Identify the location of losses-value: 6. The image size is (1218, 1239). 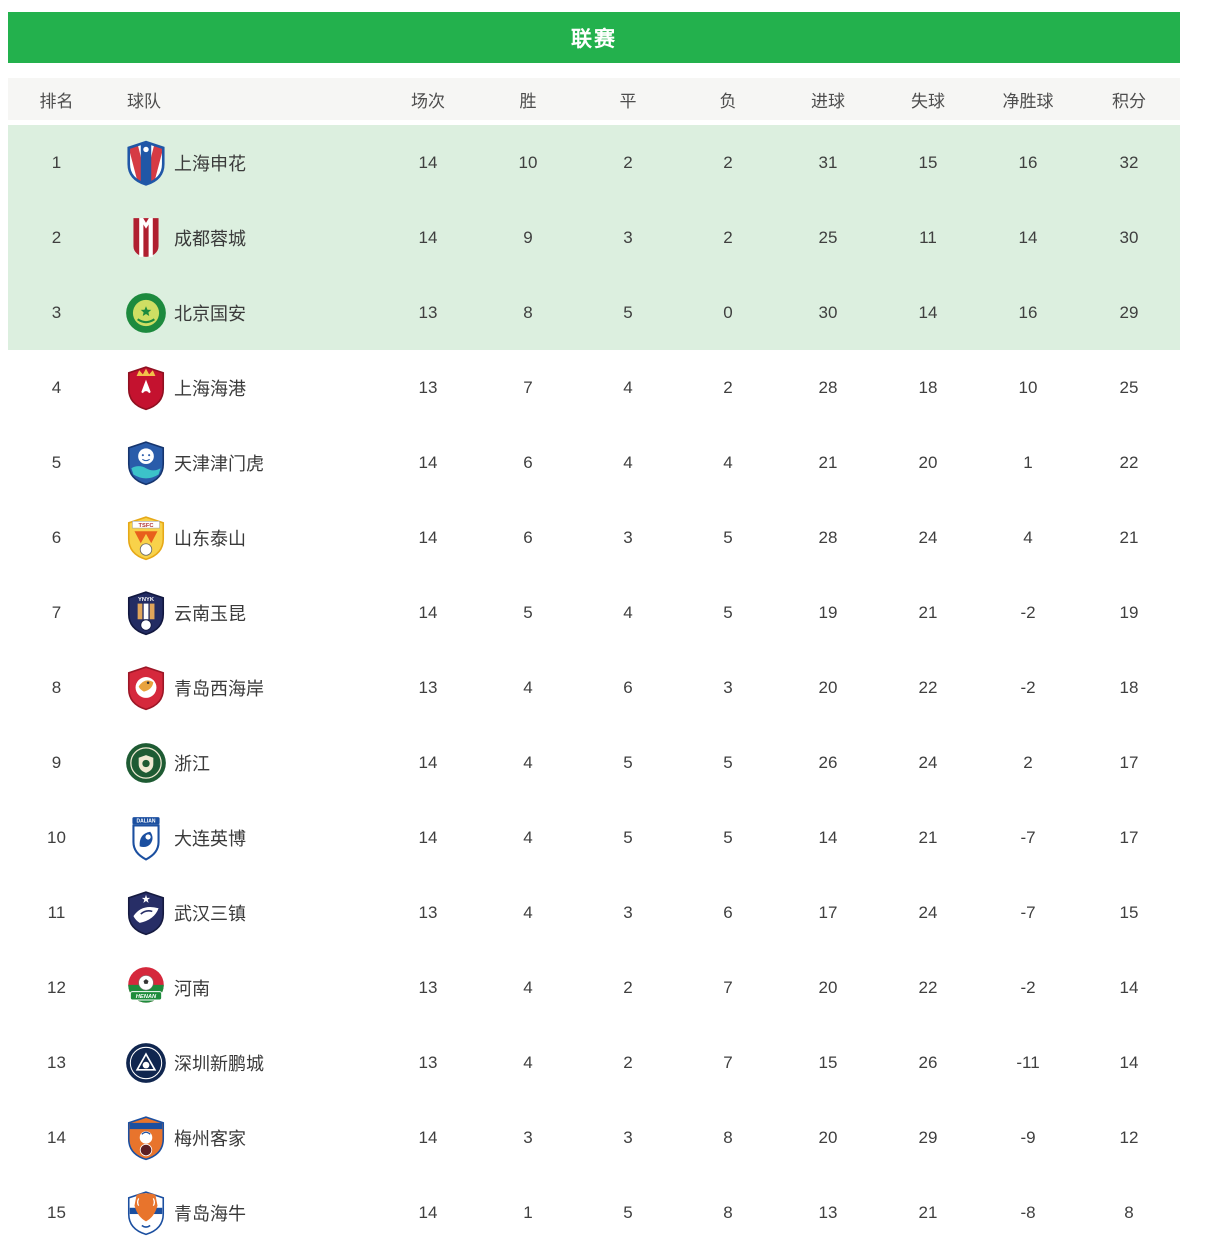
(728, 912).